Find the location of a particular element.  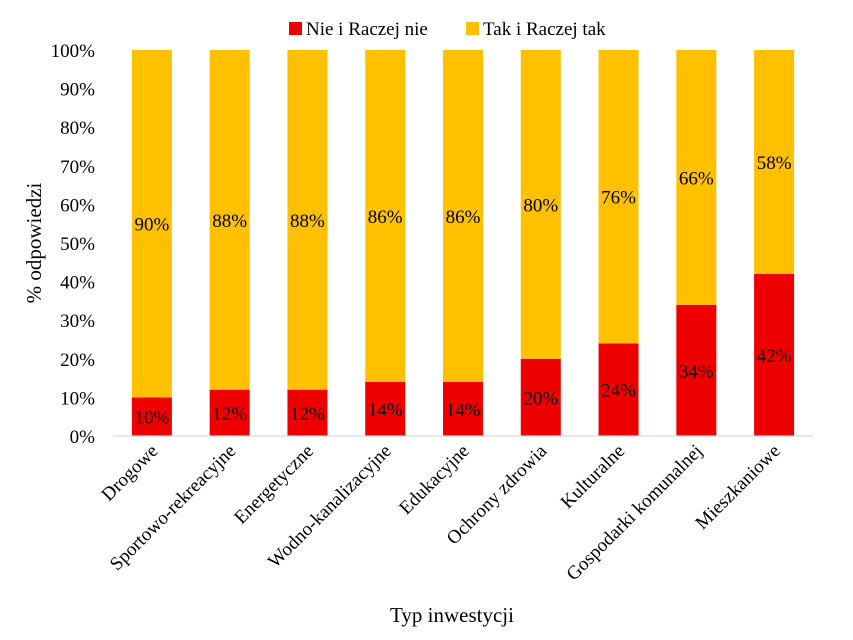

data-label: 24% is located at coordinates (618, 391).